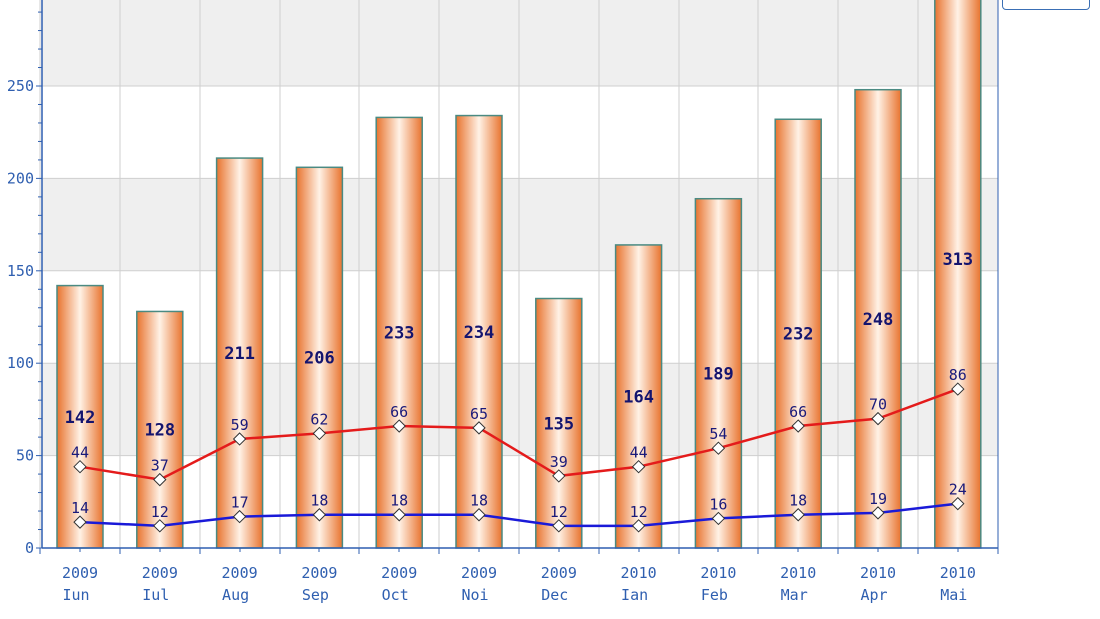 Image resolution: width=1100 pixels, height=619 pixels. What do you see at coordinates (29, 548) in the screenshot?
I see `y-tick-label: 0` at bounding box center [29, 548].